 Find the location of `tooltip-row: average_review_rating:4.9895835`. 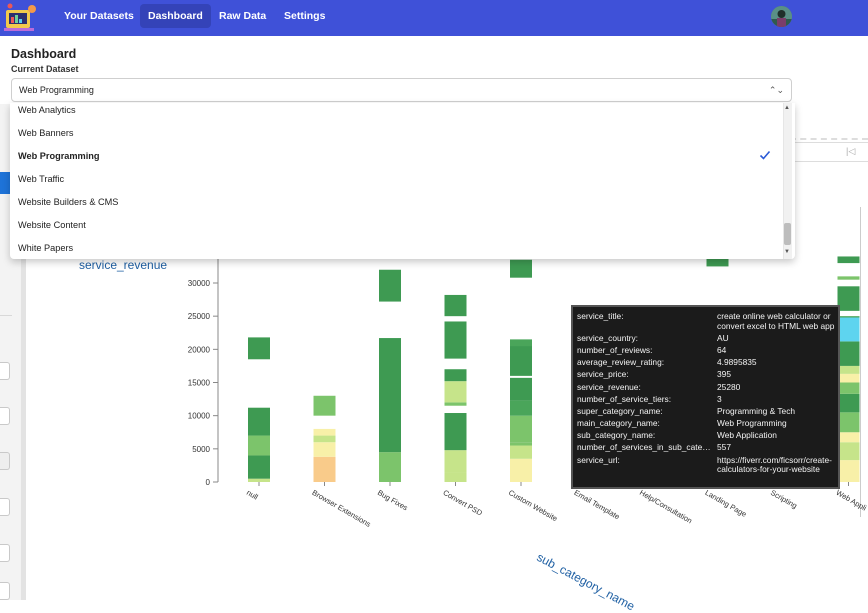

tooltip-row: average_review_rating:4.9895835 is located at coordinates (705, 363).